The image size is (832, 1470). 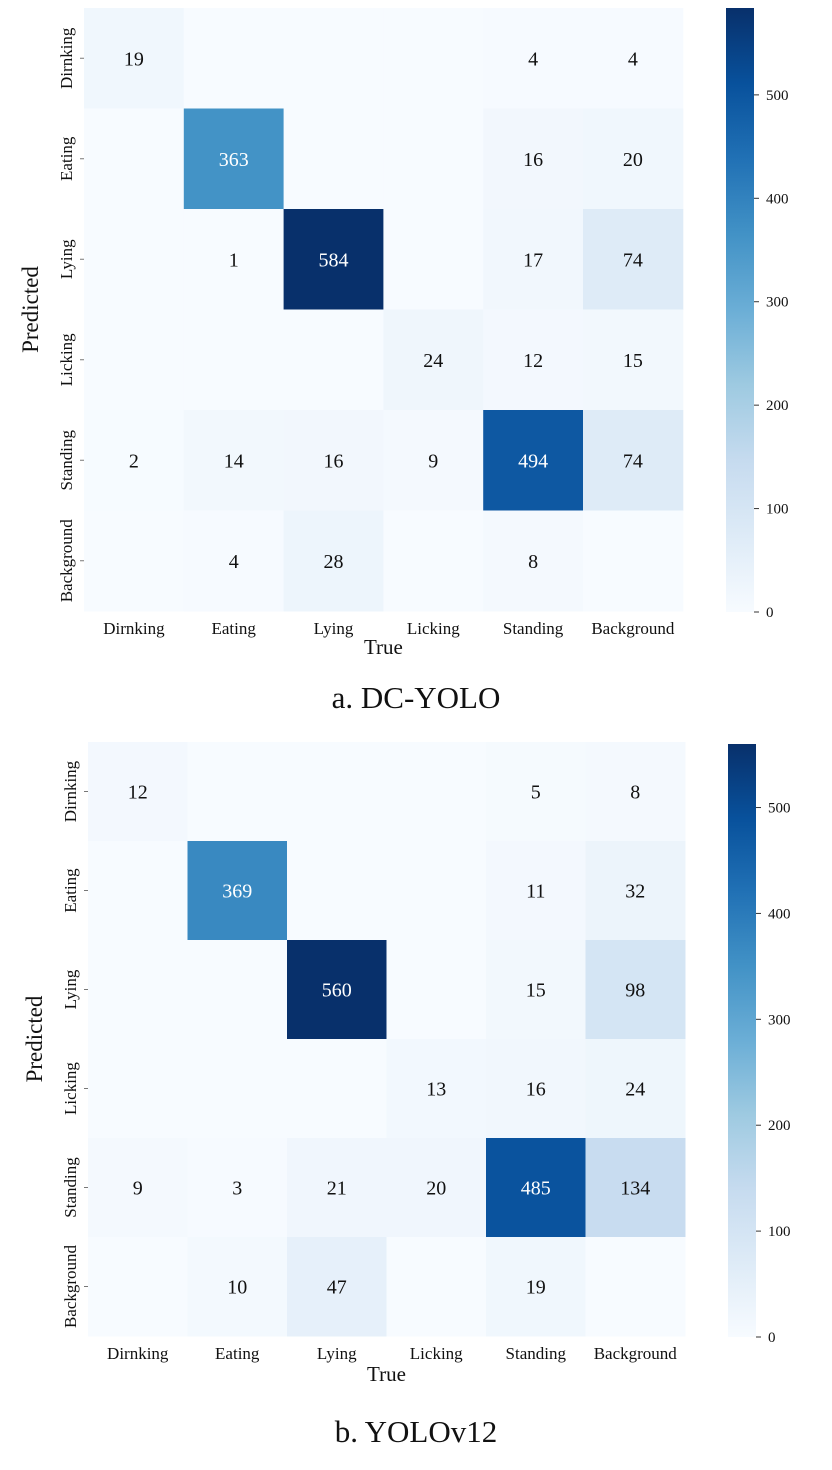 I want to click on cell-value: 2, so click(x=134, y=461).